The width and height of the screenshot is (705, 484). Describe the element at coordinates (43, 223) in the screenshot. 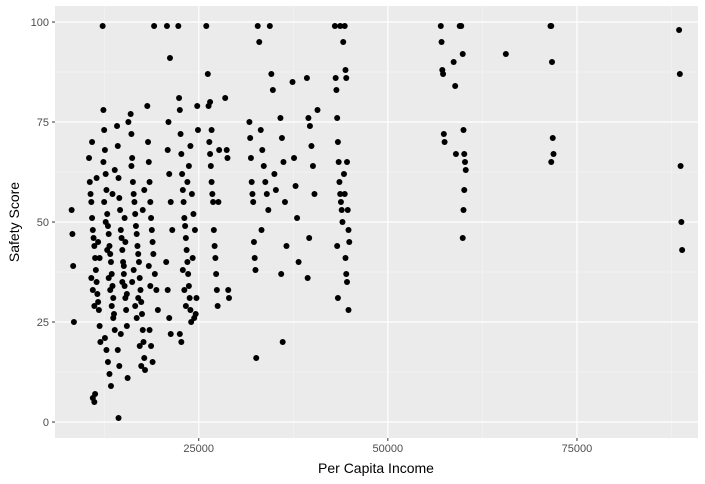

I see `y-tick-label: 50` at that location.